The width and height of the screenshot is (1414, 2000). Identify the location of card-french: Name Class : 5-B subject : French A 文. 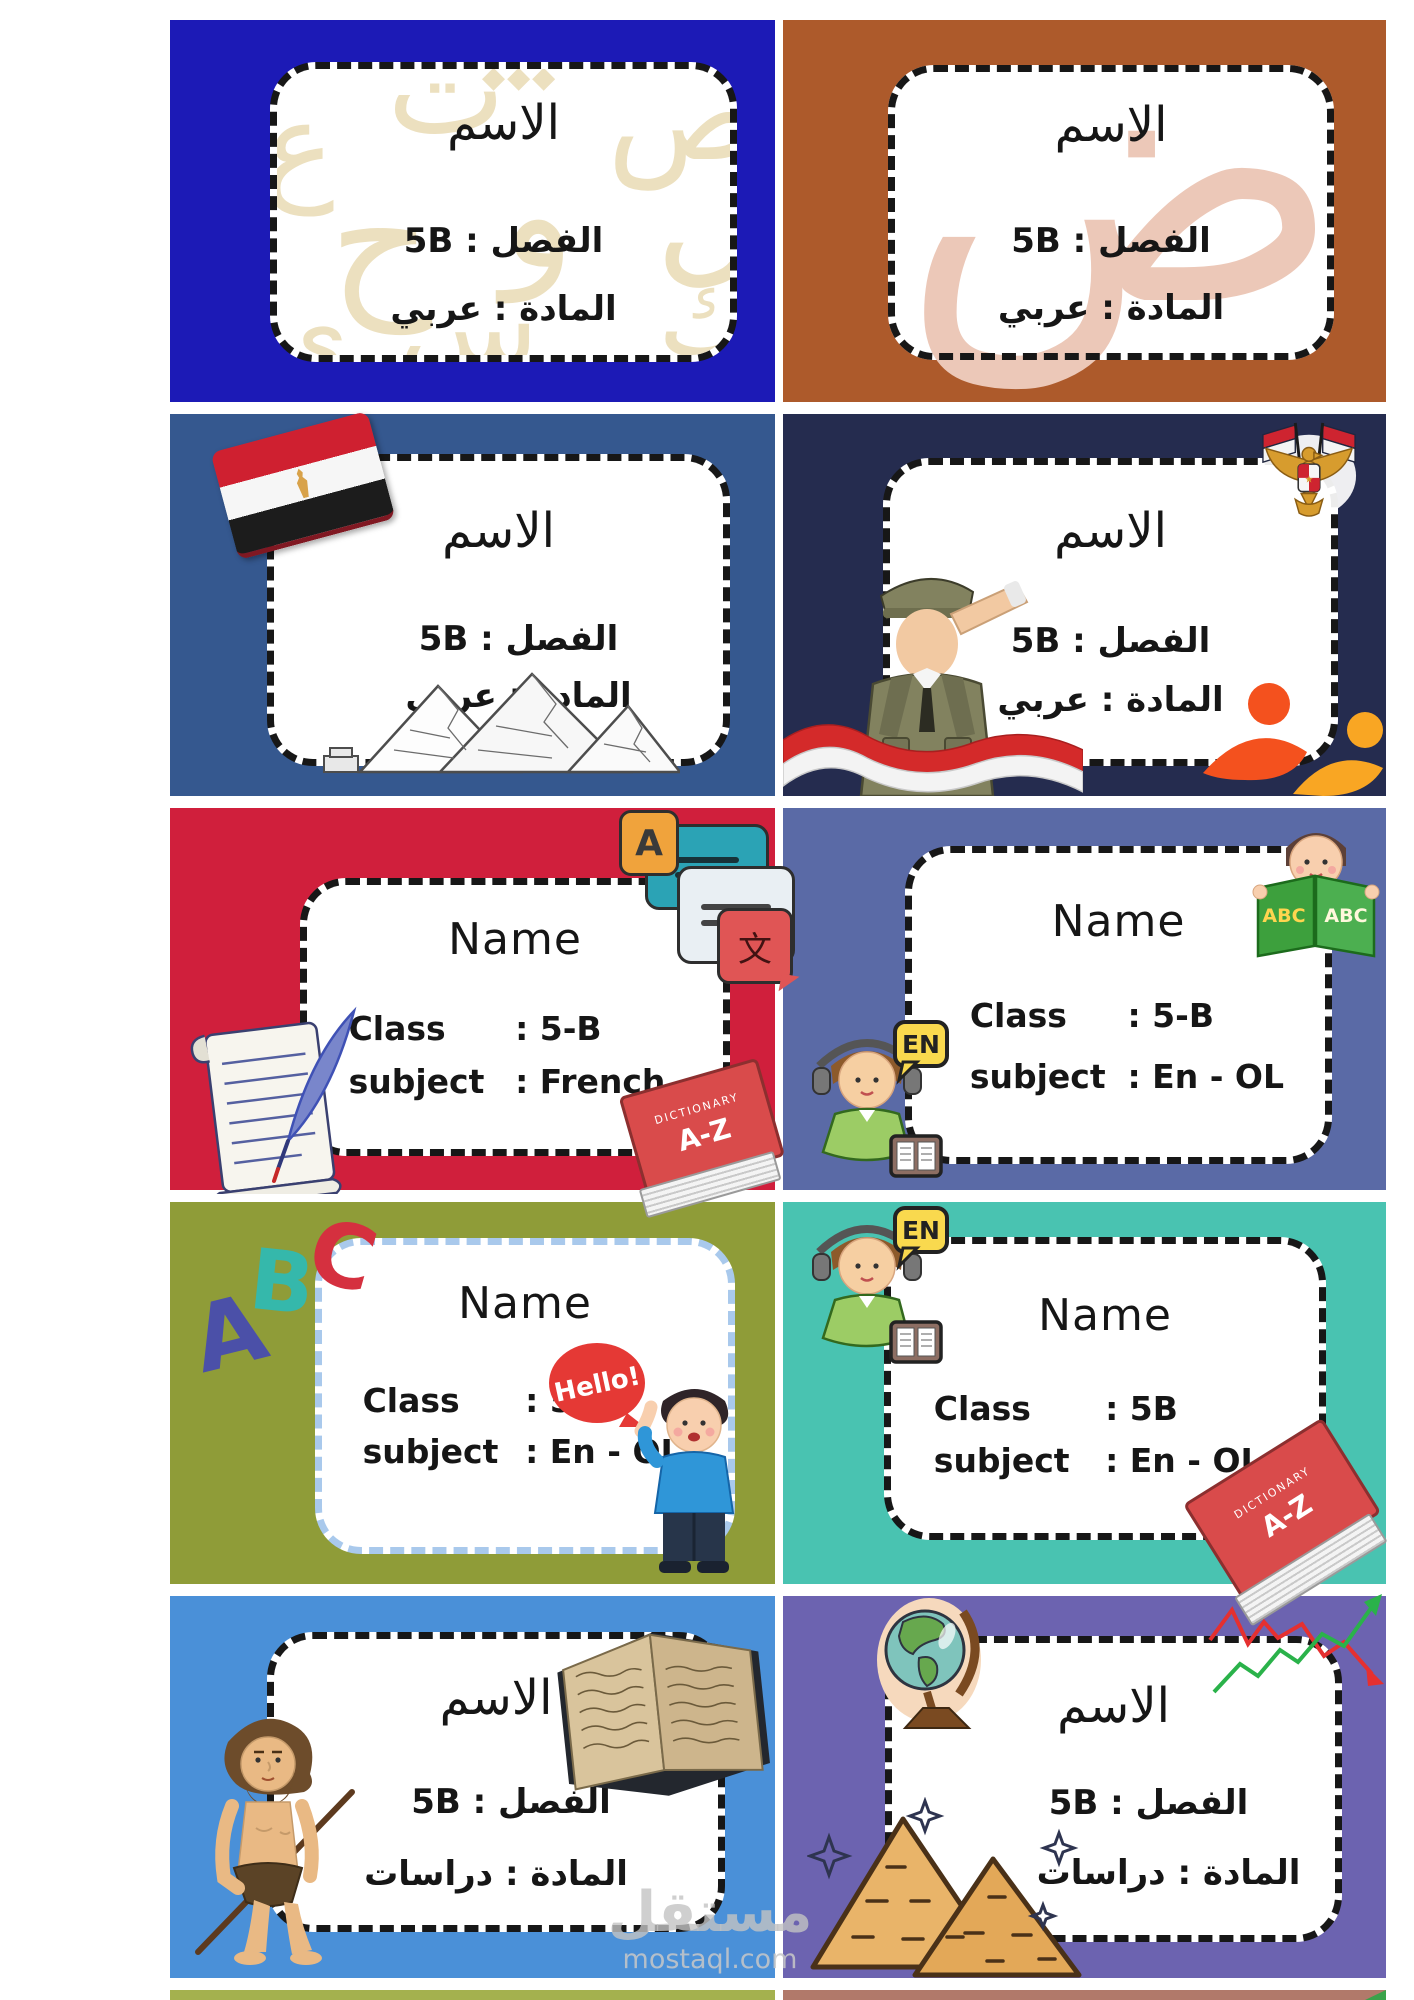
(482, 1013).